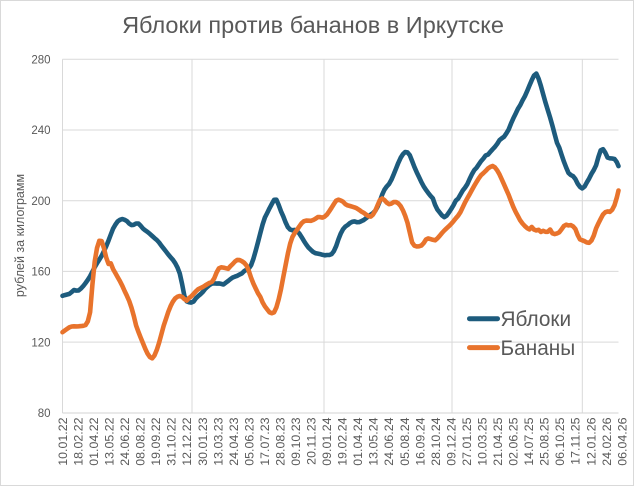  Describe the element at coordinates (374, 441) in the screenshot. I see `svg-text: 13.05.24` at that location.